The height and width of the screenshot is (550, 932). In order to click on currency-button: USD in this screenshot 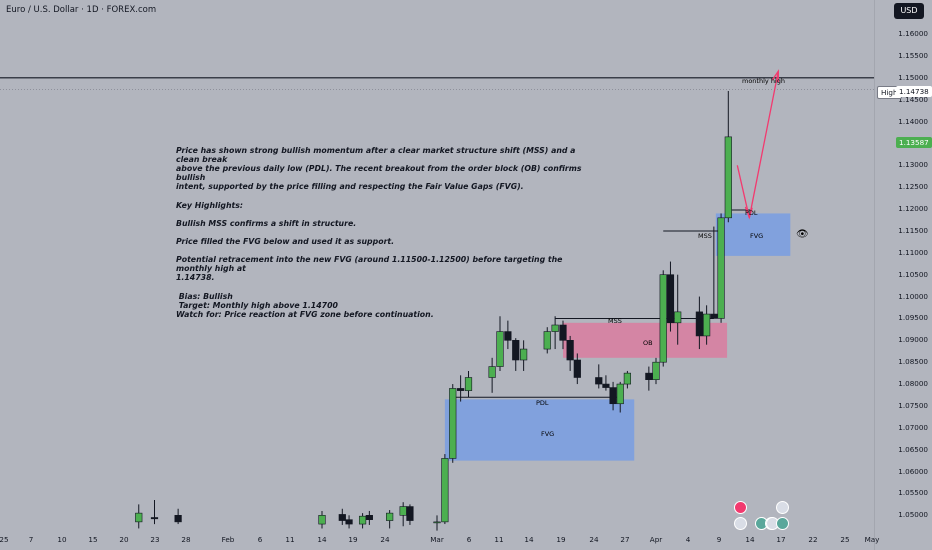, I will do `click(909, 11)`.